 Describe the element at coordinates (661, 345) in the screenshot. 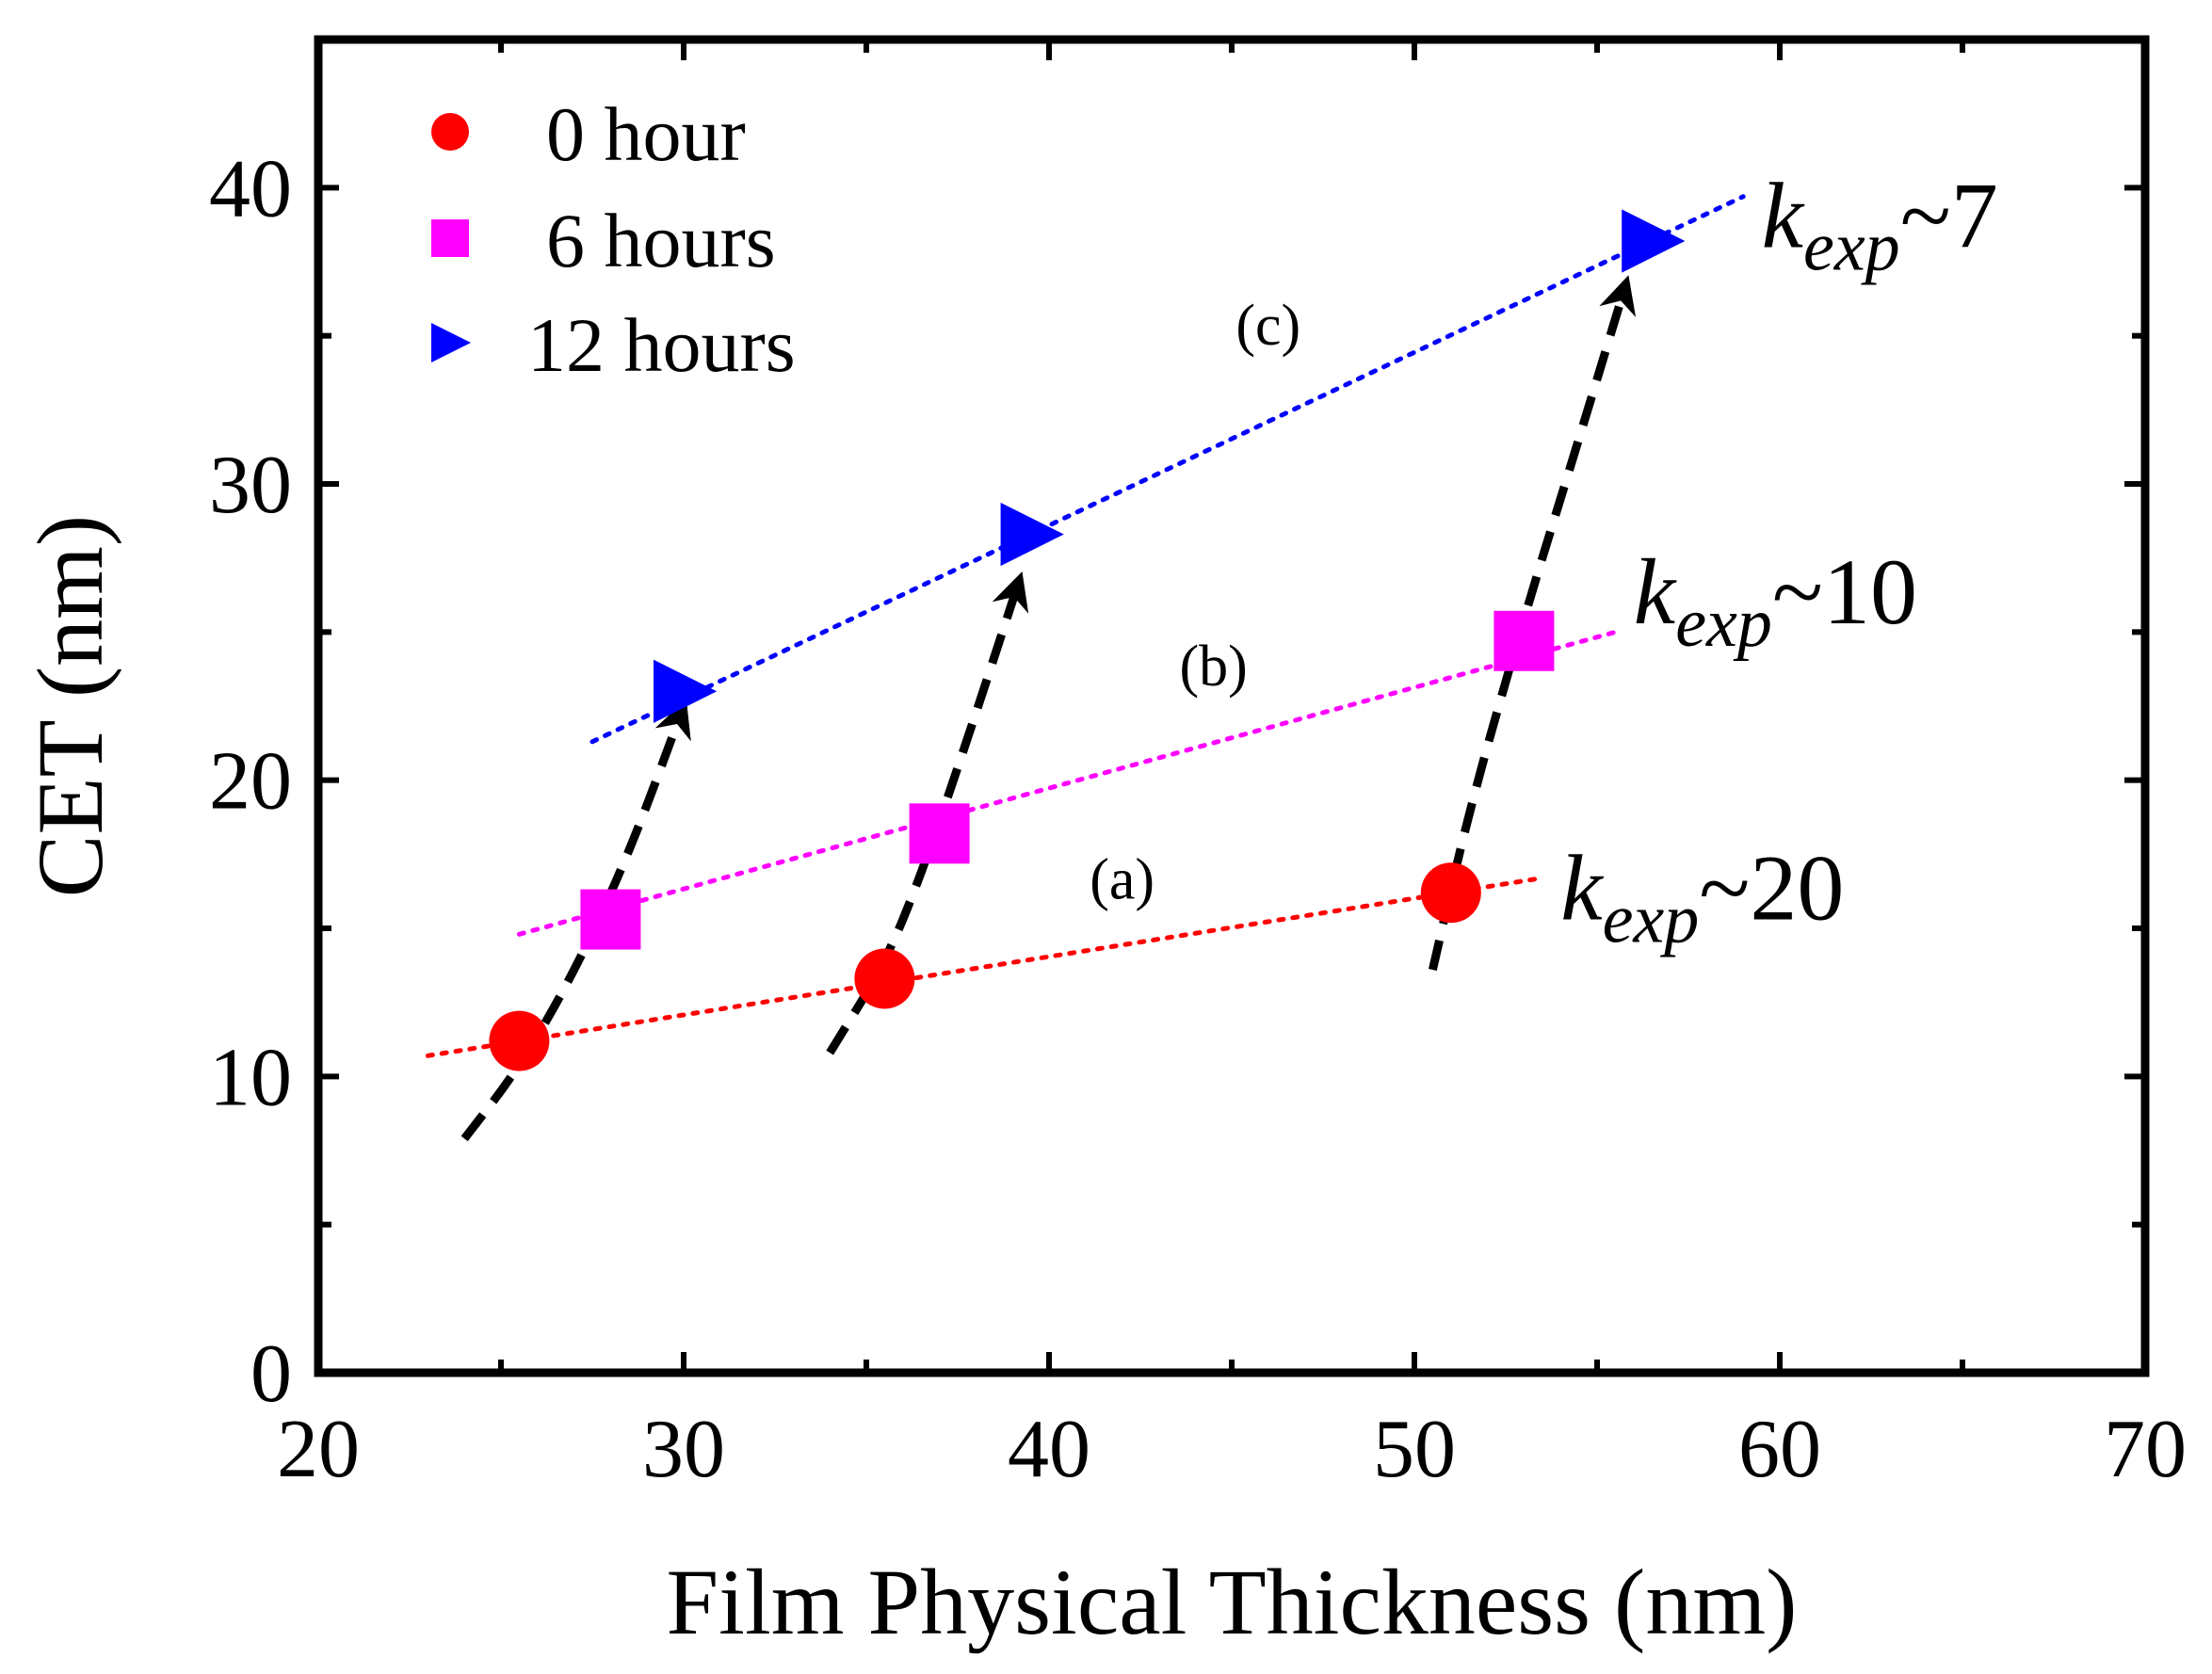

I see `legend-label-2: 12 hours` at that location.